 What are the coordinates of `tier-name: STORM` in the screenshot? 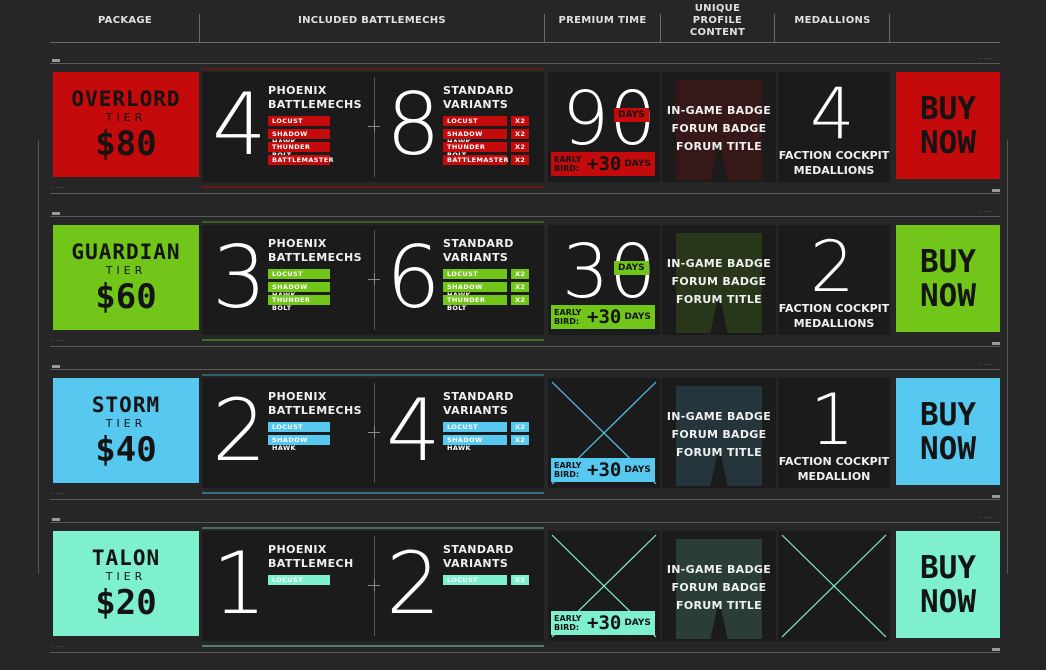 It's located at (126, 404).